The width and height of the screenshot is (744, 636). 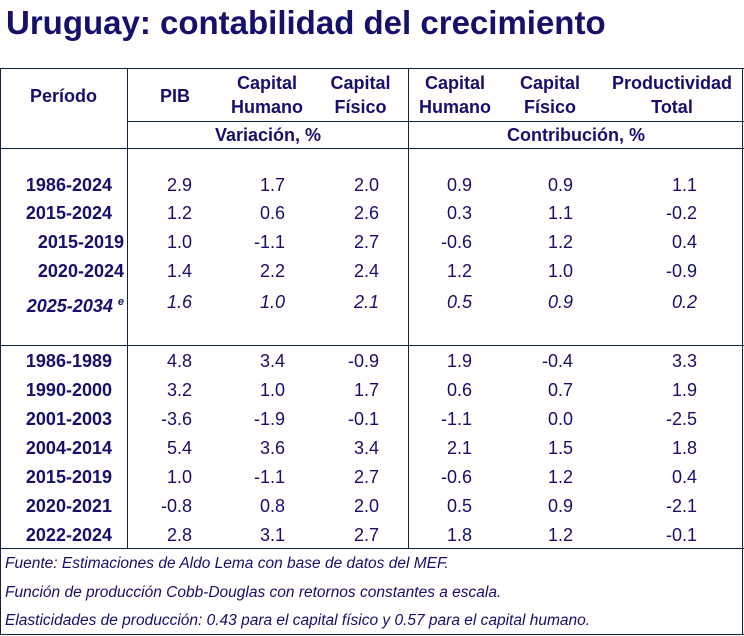 I want to click on table-cell: 1.1, so click(x=684, y=185).